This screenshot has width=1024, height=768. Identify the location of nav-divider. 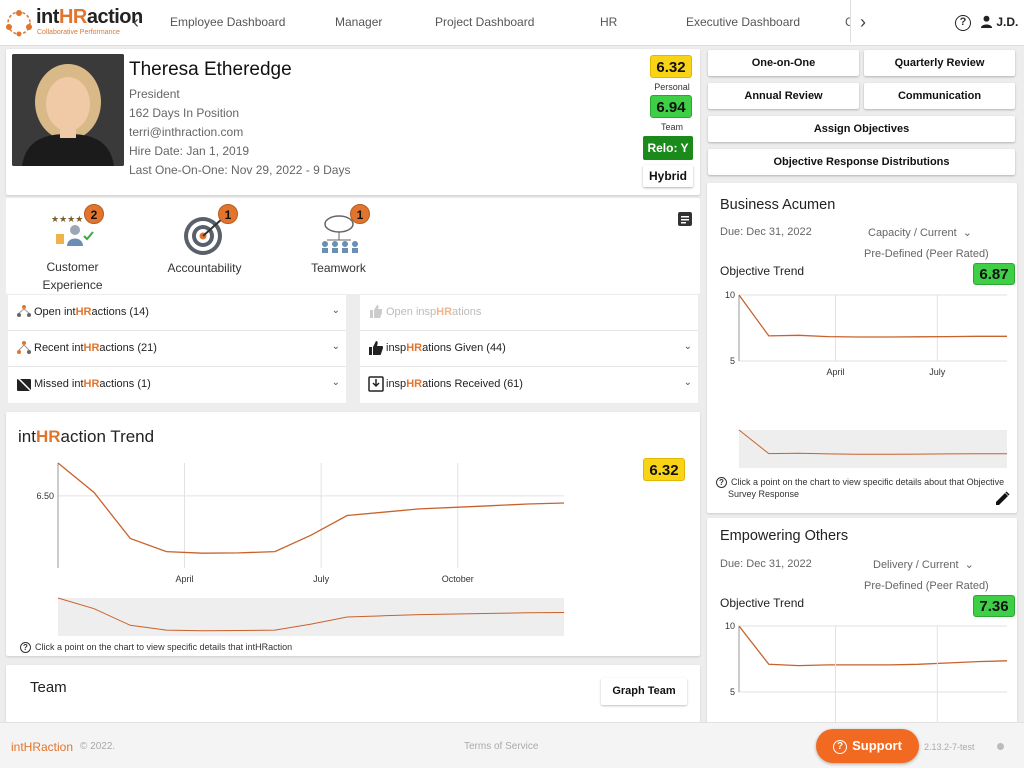
(850, 21).